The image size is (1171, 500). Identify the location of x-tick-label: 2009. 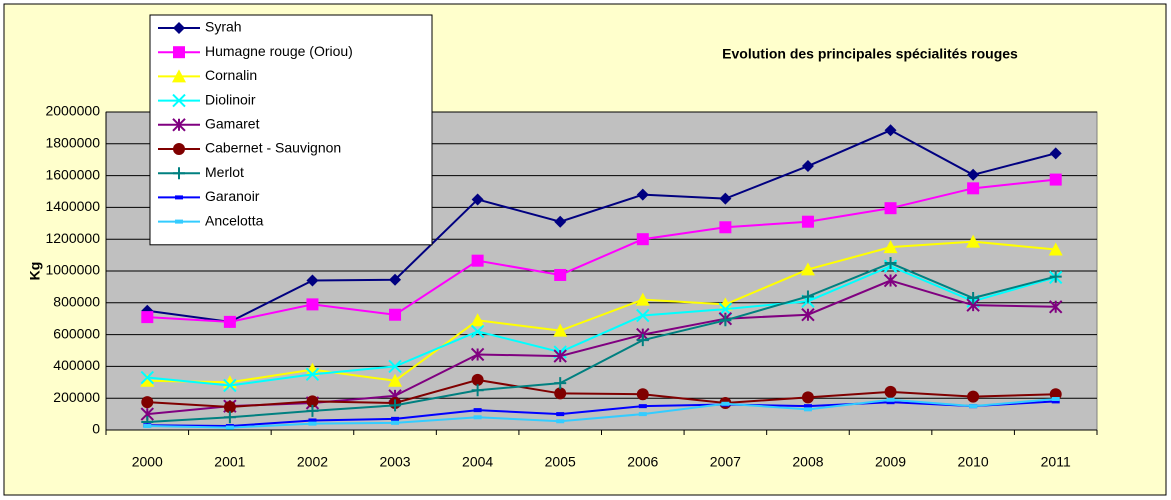
(890, 462).